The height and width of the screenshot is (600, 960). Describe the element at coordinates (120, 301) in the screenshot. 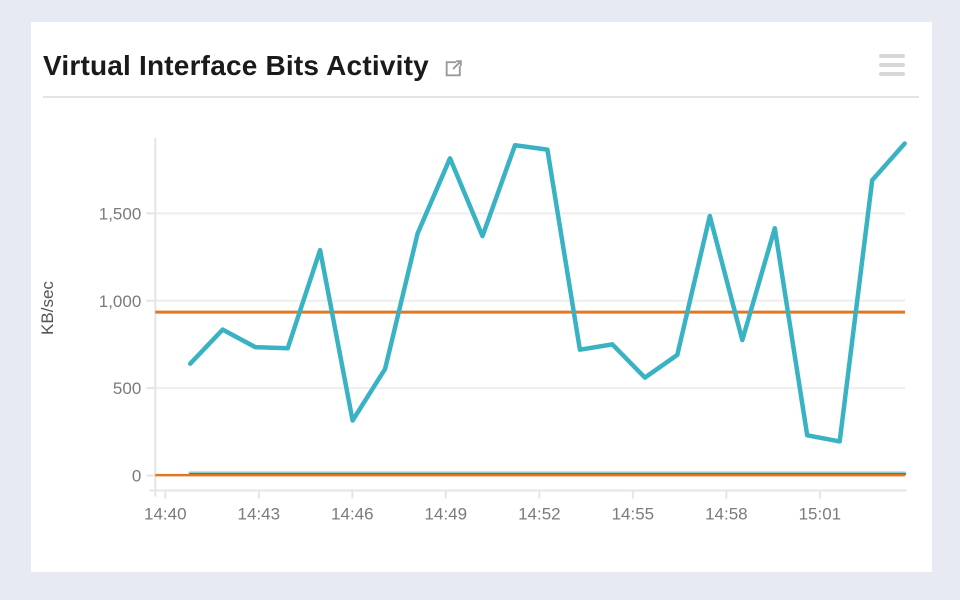

I see `y-tick-label: 1,000` at that location.